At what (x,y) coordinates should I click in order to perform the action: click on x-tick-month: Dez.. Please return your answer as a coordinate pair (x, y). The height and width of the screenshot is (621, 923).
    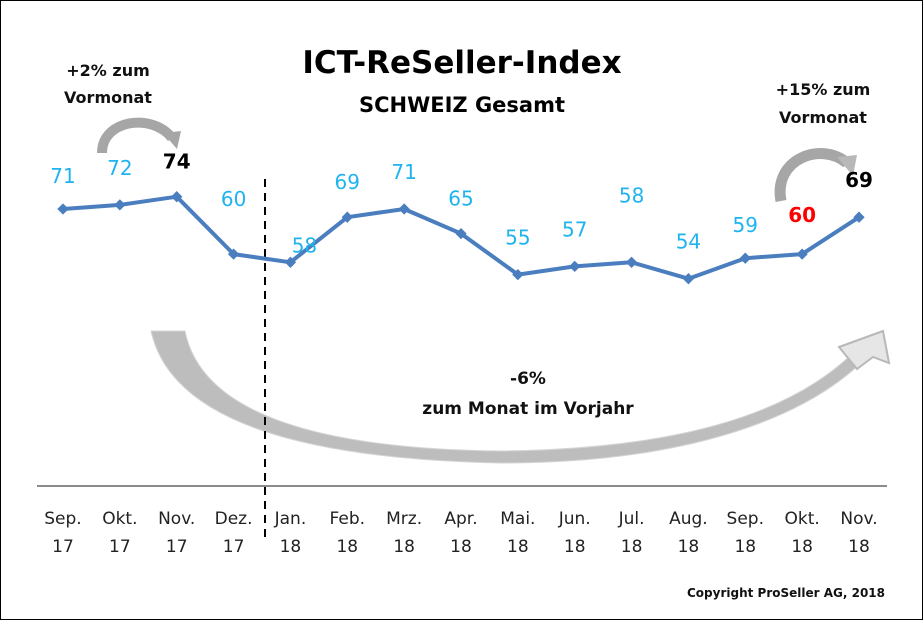
    Looking at the image, I should click on (234, 519).